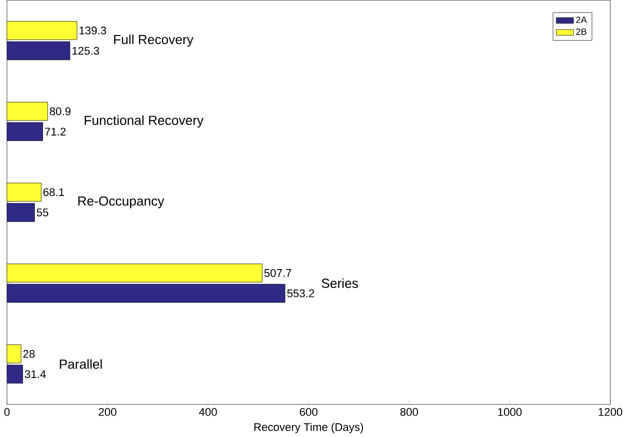  I want to click on y-tick-label: Series, so click(340, 283).